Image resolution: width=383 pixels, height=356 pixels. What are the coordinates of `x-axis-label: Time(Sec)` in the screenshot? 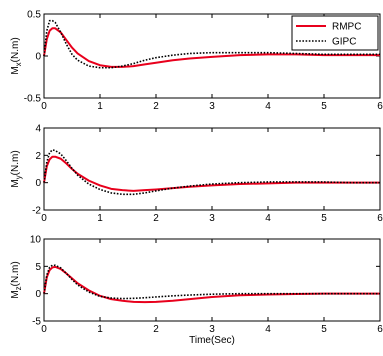 It's located at (212, 340).